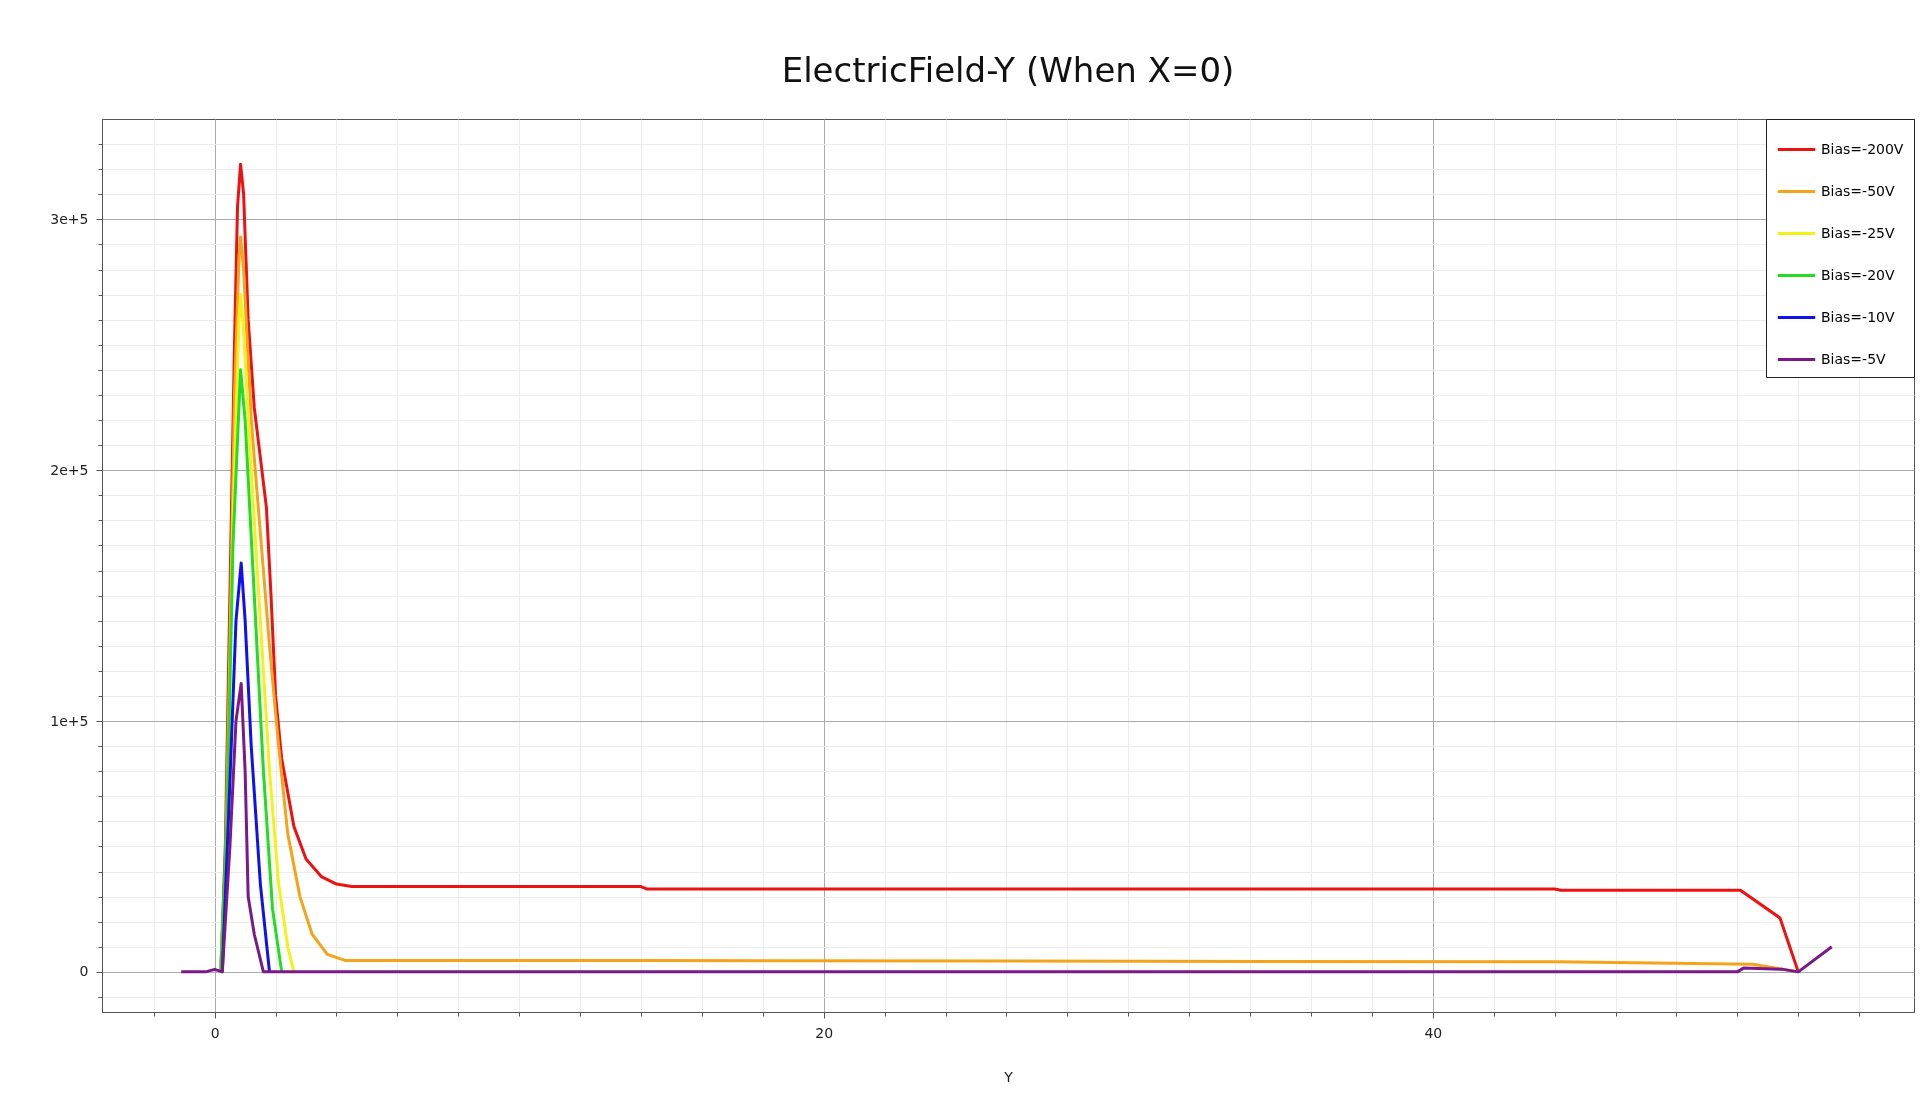  What do you see at coordinates (69, 469) in the screenshot?
I see `y-tick-label: 2e+5` at bounding box center [69, 469].